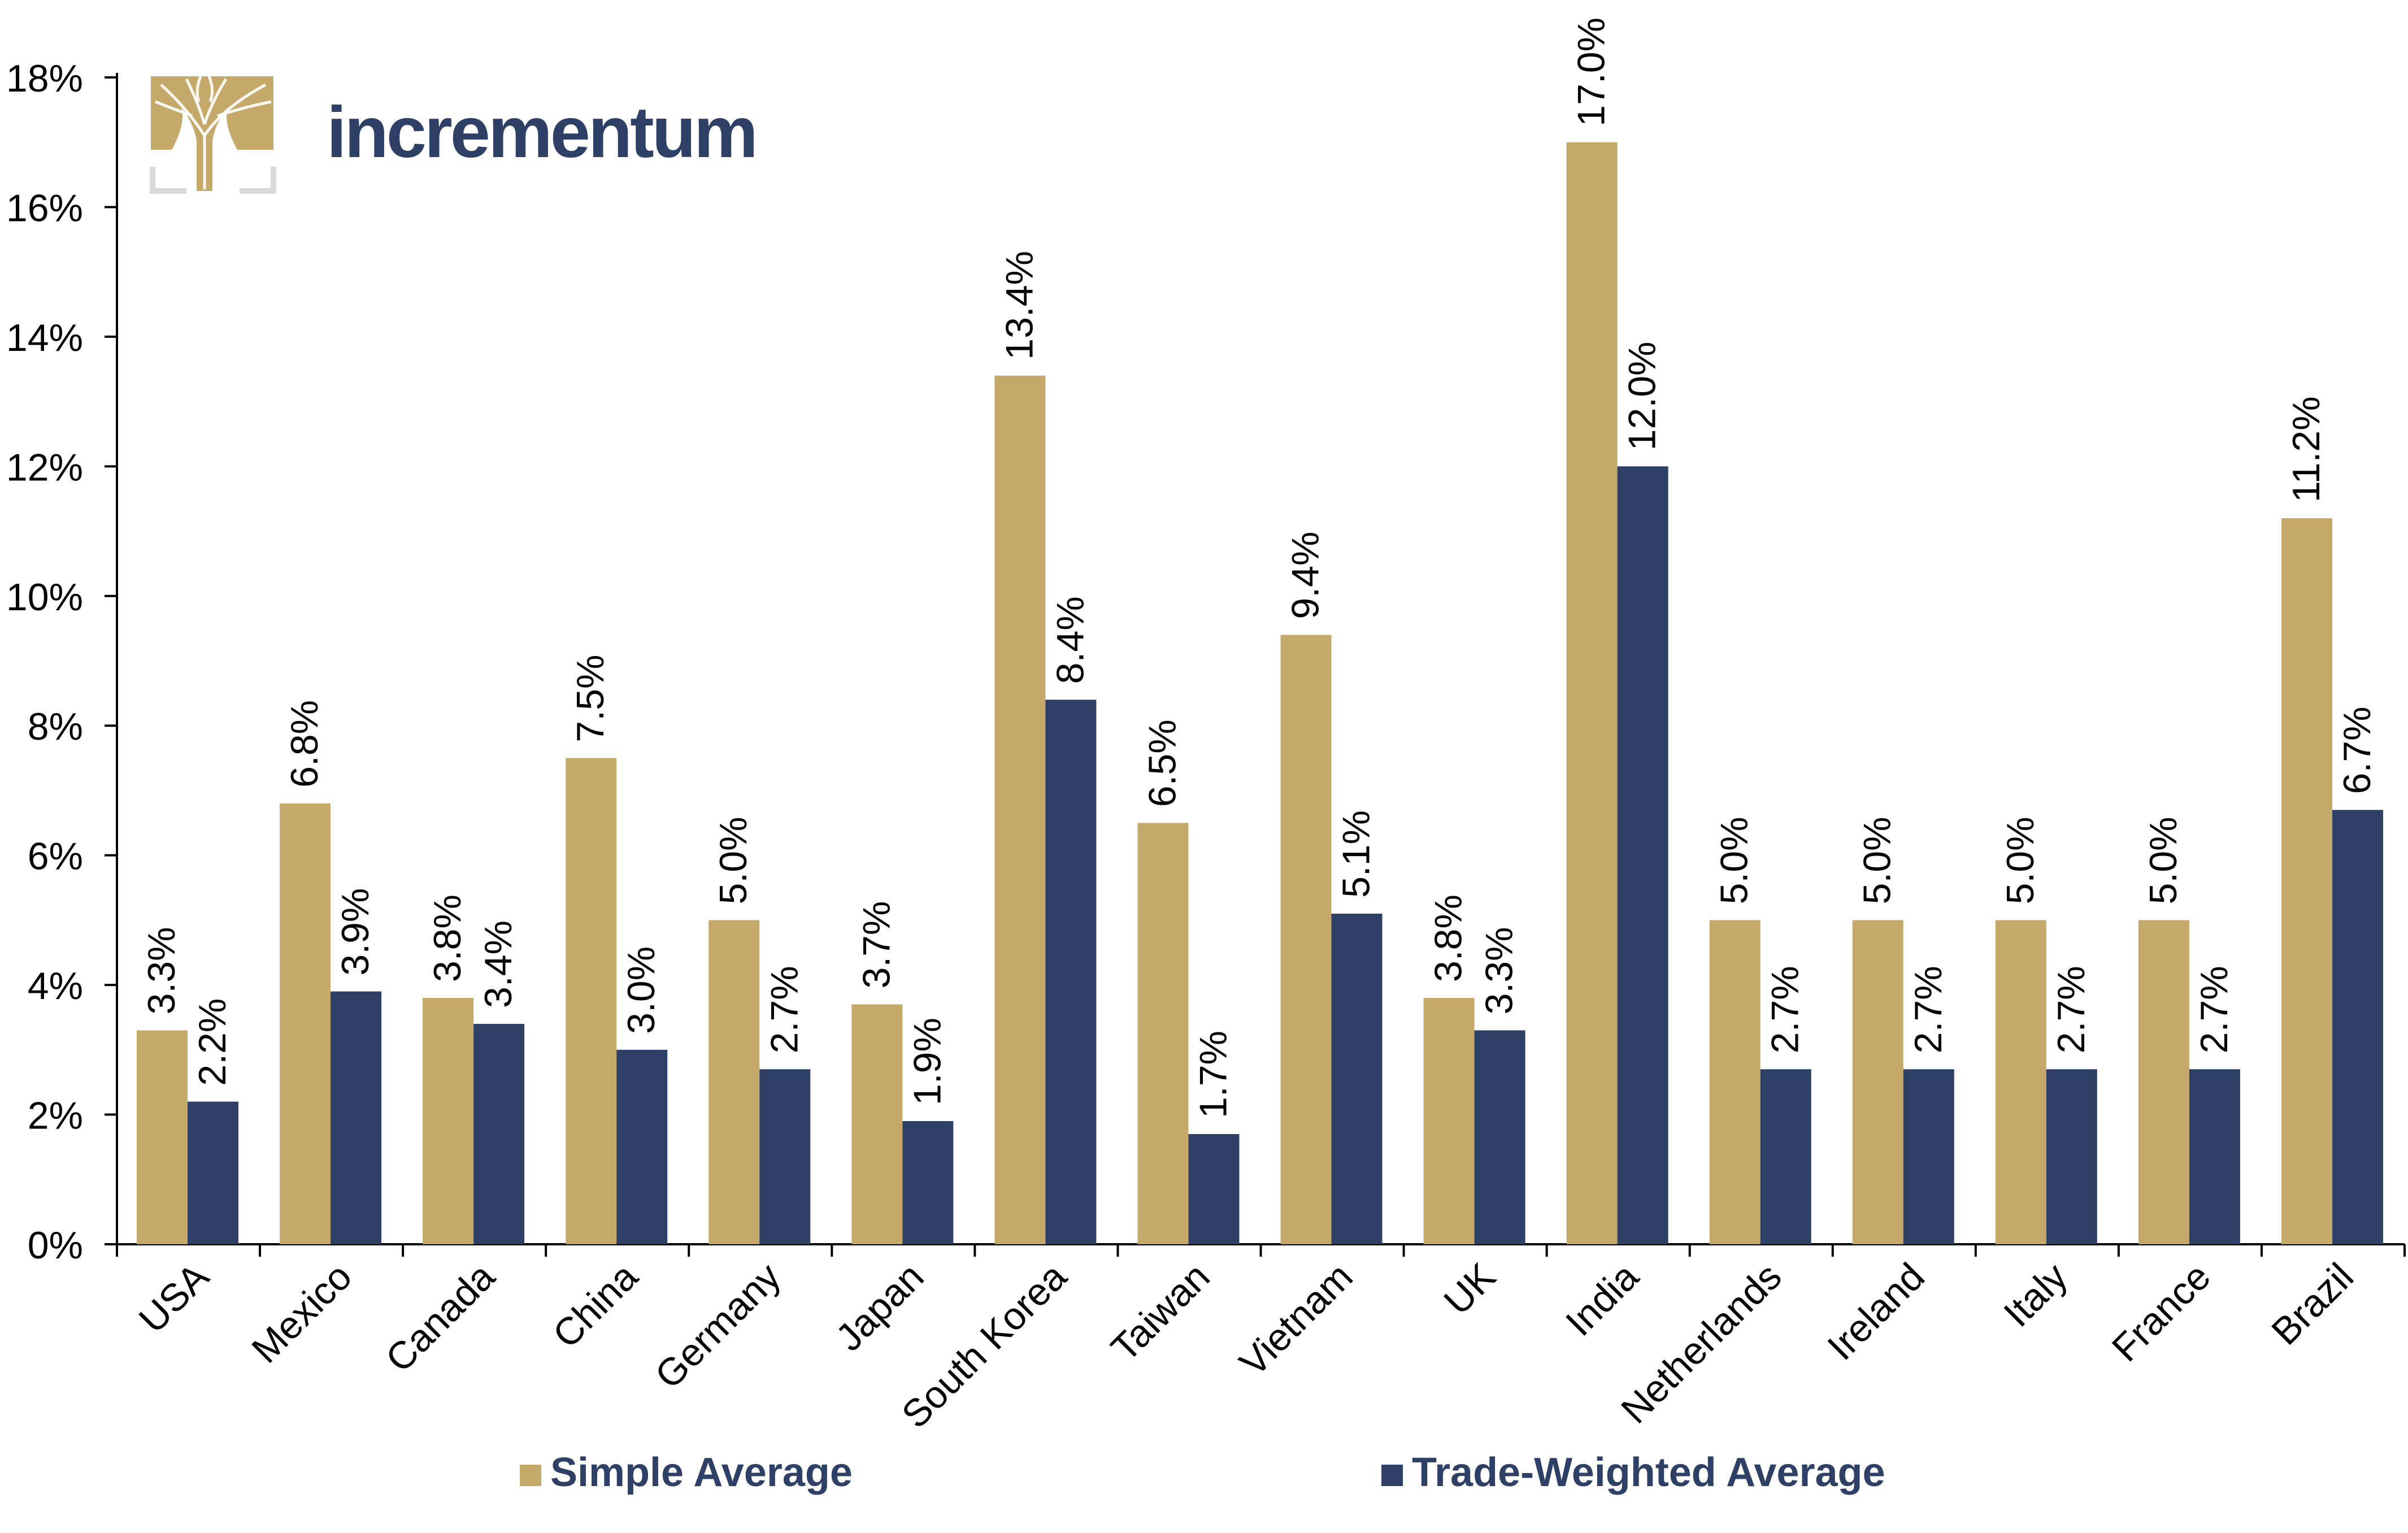 The width and height of the screenshot is (2408, 1533). Describe the element at coordinates (212, 1042) in the screenshot. I see `data-label: 2.2%` at that location.